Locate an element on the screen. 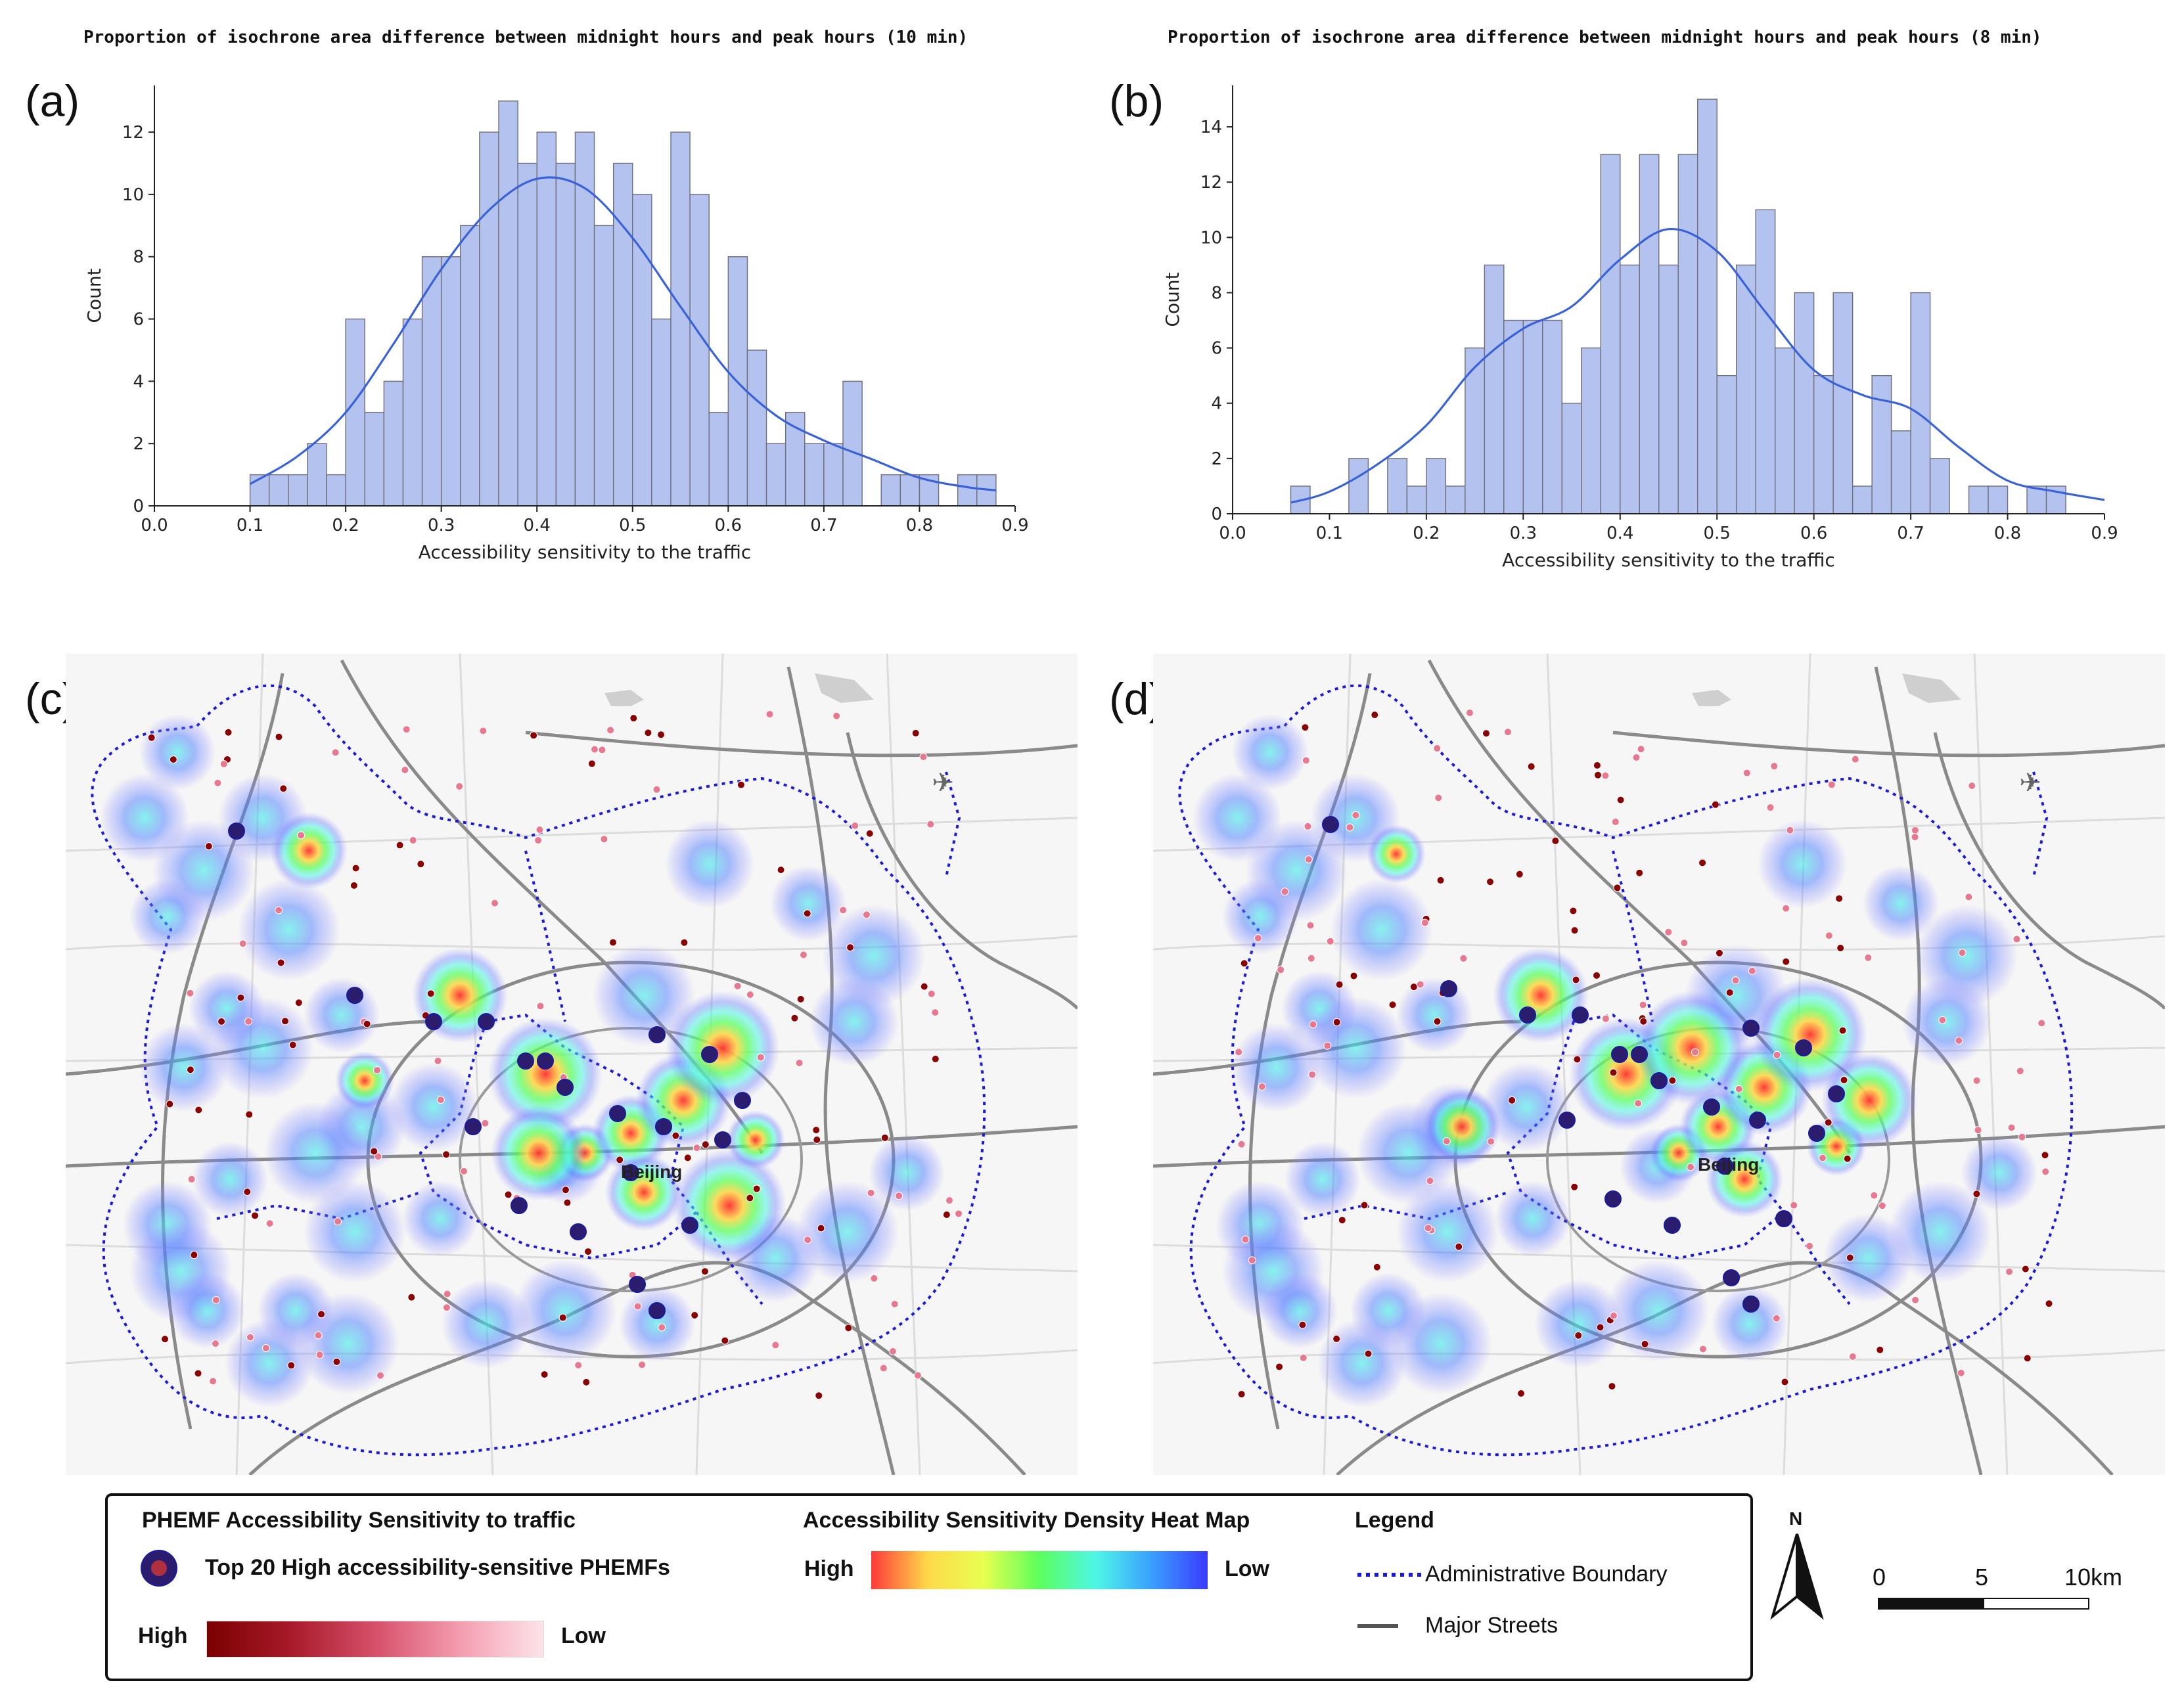 This screenshot has width=2184, height=1693. major-street is located at coordinates (1725, 1368).